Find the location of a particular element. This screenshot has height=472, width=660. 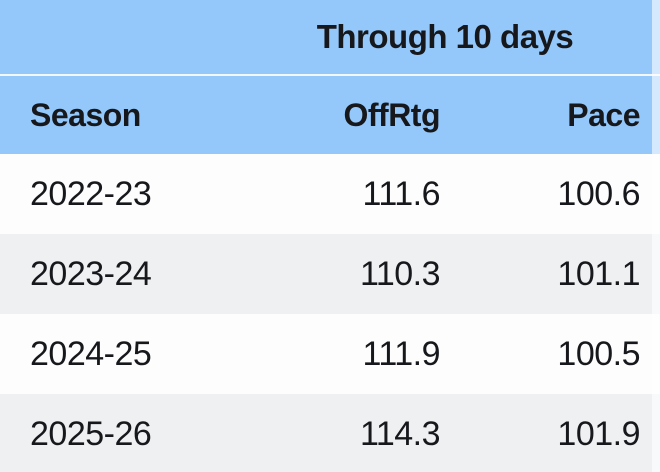

column-header-pace: Pace is located at coordinates (603, 114).